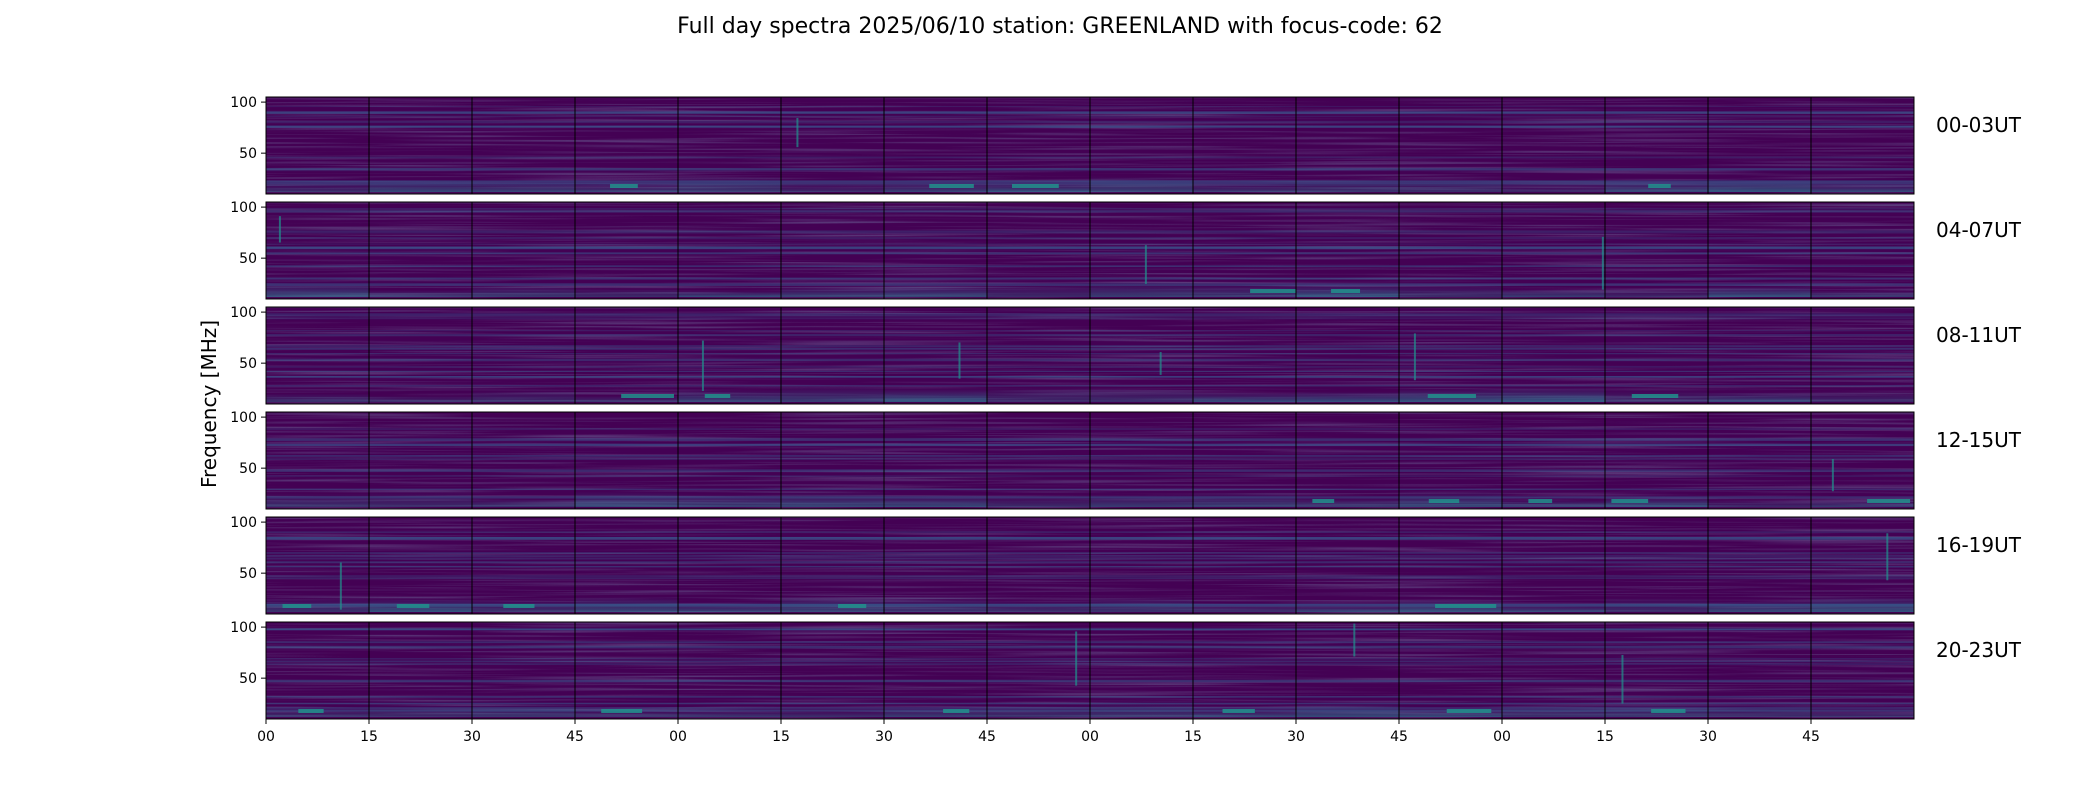 This screenshot has width=2100, height=800. I want to click on spectra-row: 50 100 08-11UT, so click(1126, 355).